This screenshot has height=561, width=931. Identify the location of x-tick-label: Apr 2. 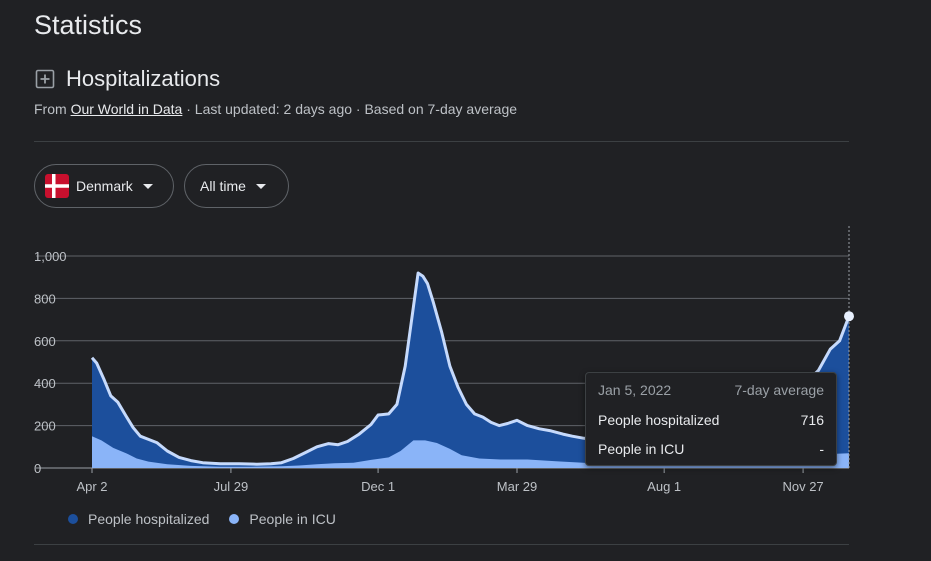
(91, 486).